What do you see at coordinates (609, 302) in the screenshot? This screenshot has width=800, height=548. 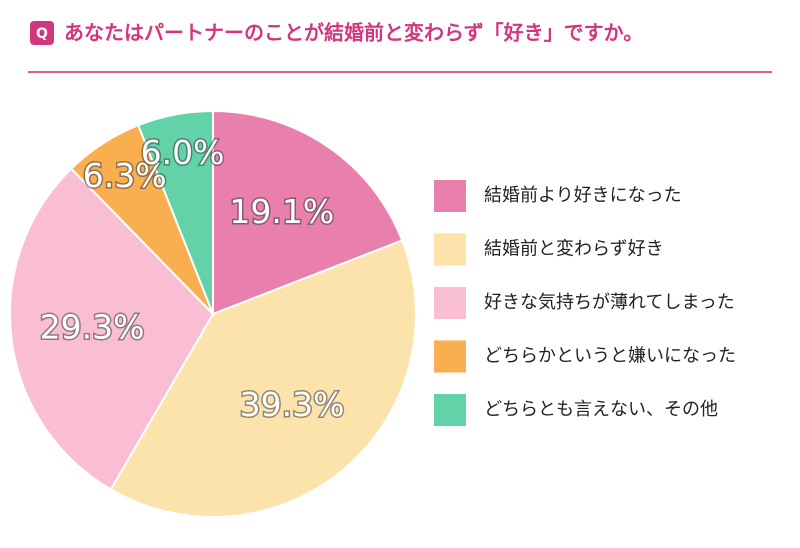 I see `legend-label: 好きな気持ちが薄れてしまった` at bounding box center [609, 302].